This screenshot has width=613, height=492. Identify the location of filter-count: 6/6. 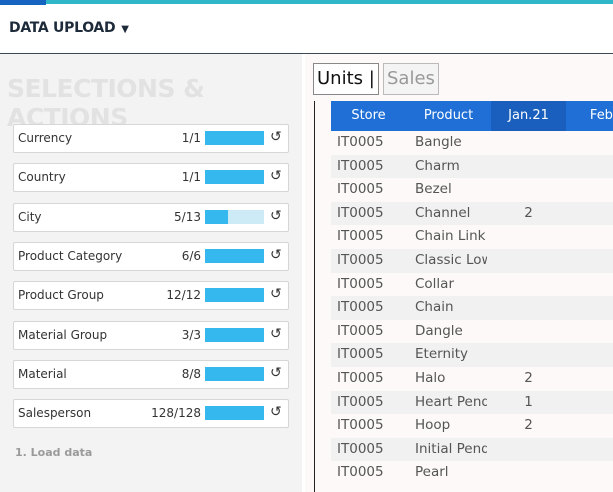
(191, 255).